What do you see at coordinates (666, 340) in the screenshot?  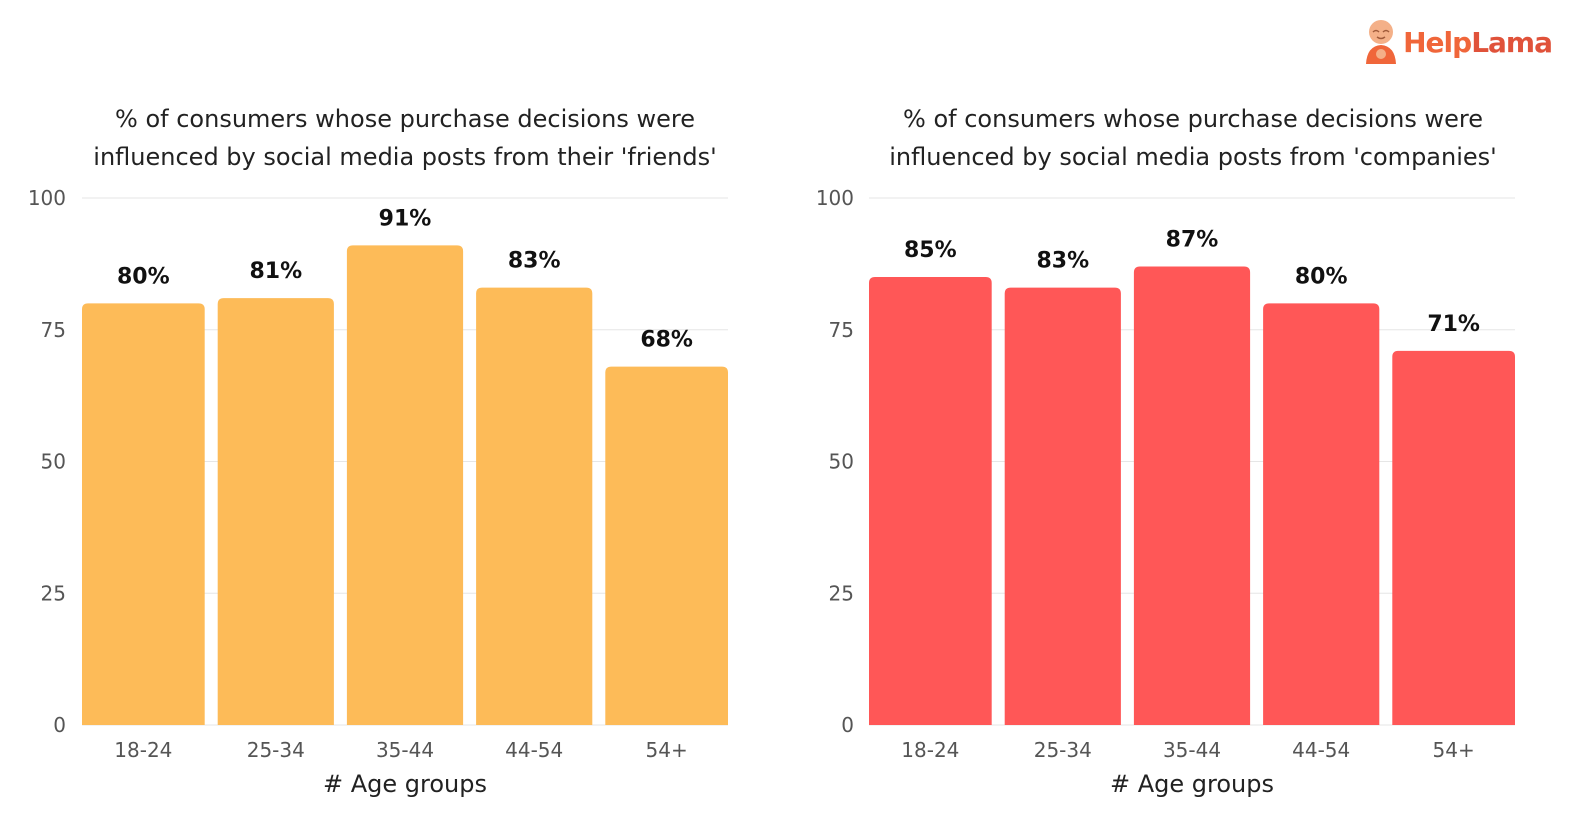 I see `data-label: 68%` at bounding box center [666, 340].